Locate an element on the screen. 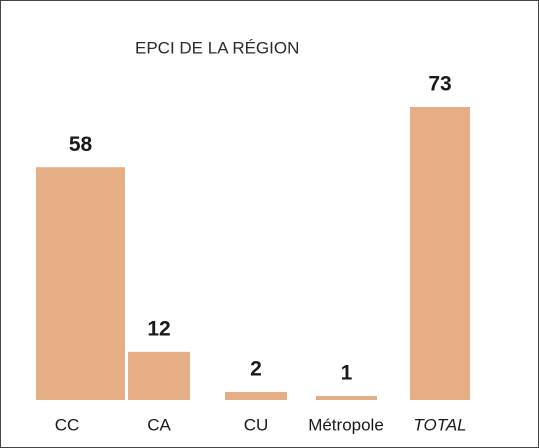  x-tick-label: CU is located at coordinates (256, 424).